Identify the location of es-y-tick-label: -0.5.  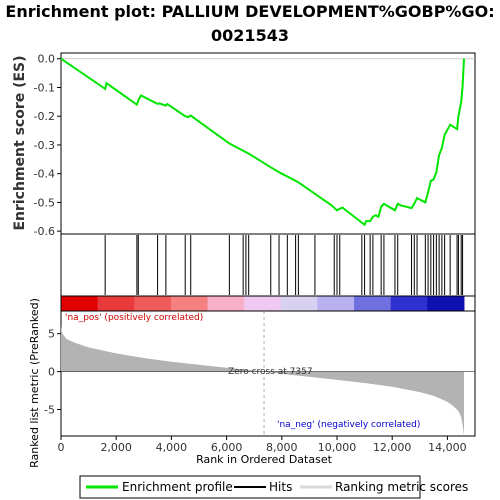
(44, 202).